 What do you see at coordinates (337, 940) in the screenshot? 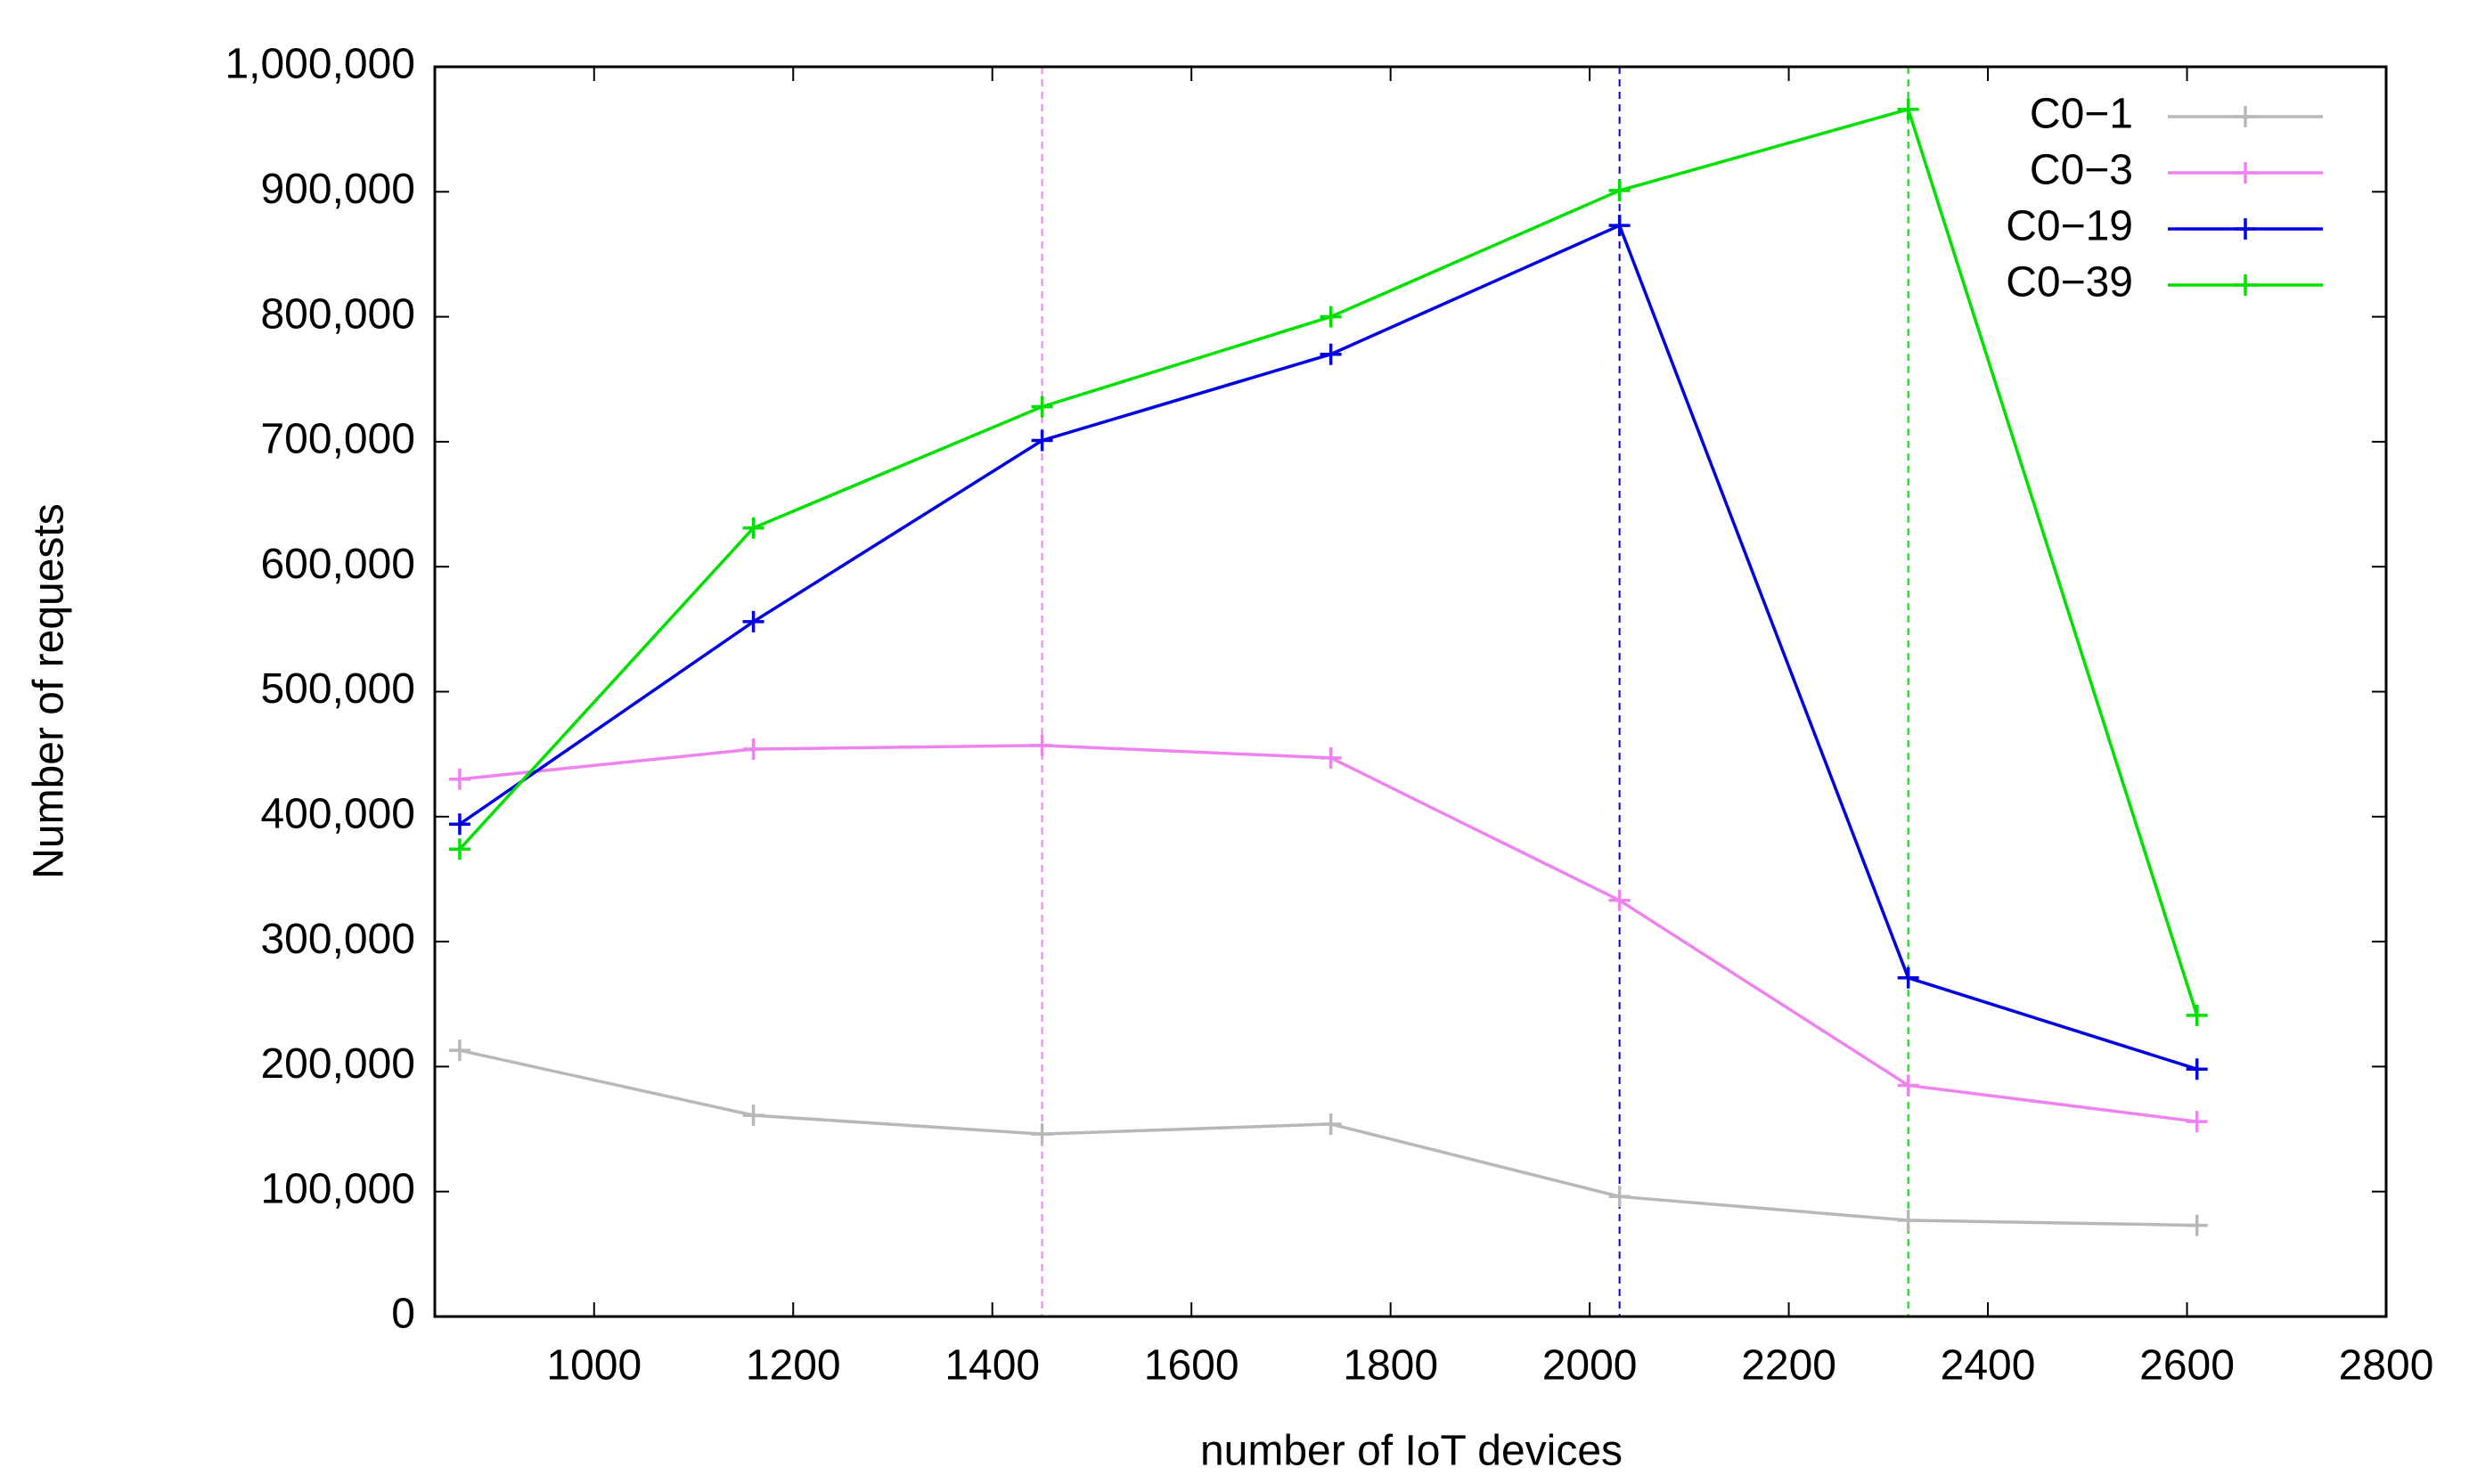
I see `y-tick-label: 300,000` at bounding box center [337, 940].